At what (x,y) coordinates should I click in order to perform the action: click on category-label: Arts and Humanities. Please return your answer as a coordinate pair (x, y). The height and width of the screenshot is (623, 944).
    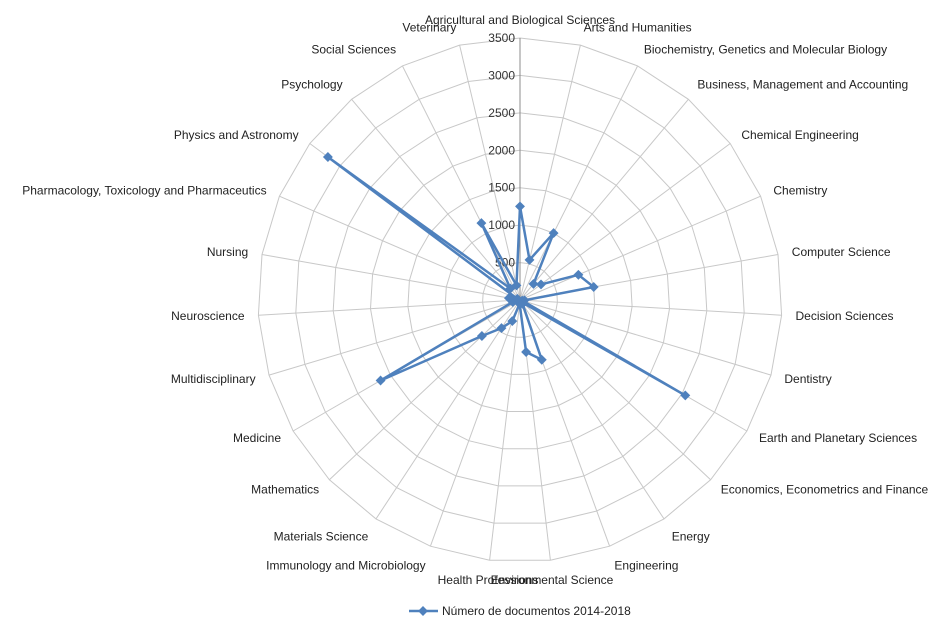
    Looking at the image, I should click on (638, 27).